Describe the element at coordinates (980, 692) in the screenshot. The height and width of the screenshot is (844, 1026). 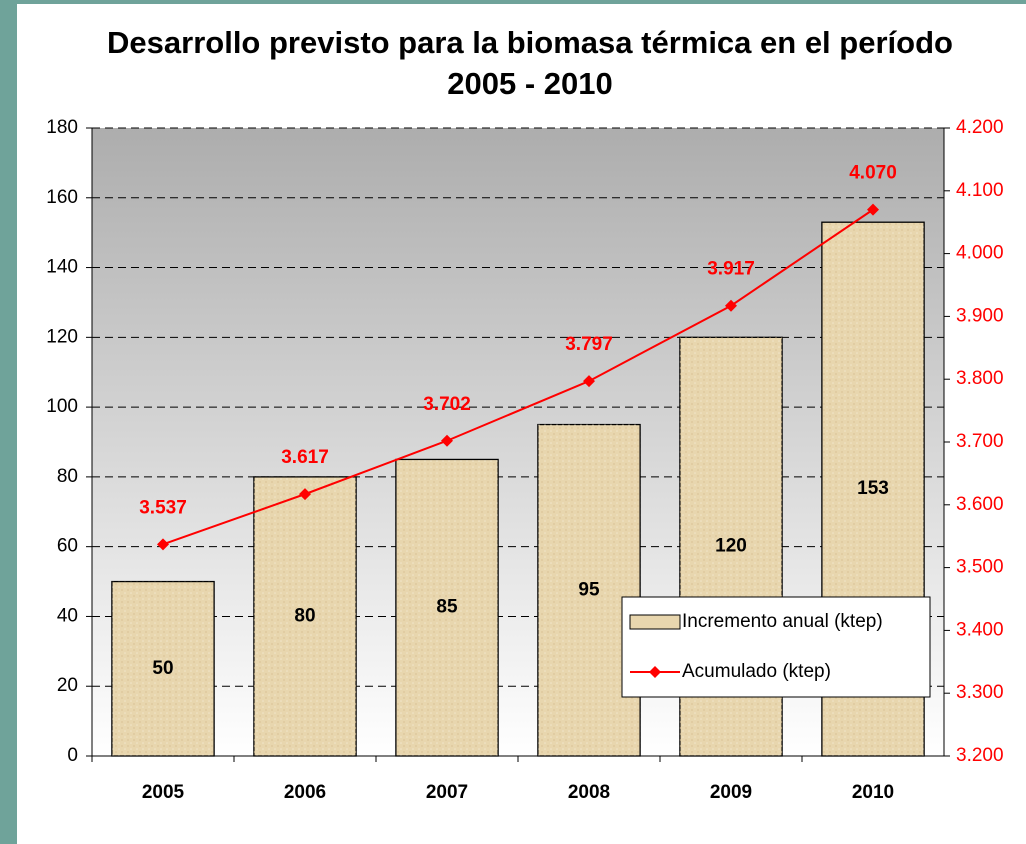
I see `y2-tick-label: 3.300` at that location.